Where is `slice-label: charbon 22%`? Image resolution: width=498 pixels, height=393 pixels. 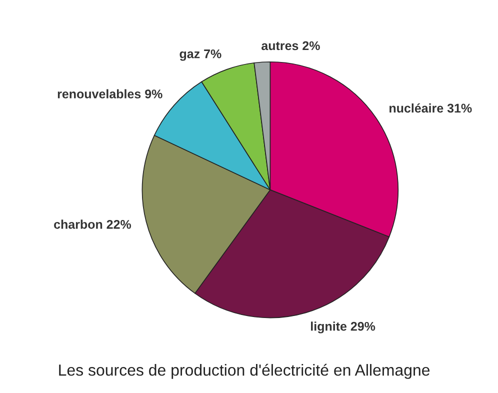
slice-label: charbon 22% is located at coordinates (93, 224).